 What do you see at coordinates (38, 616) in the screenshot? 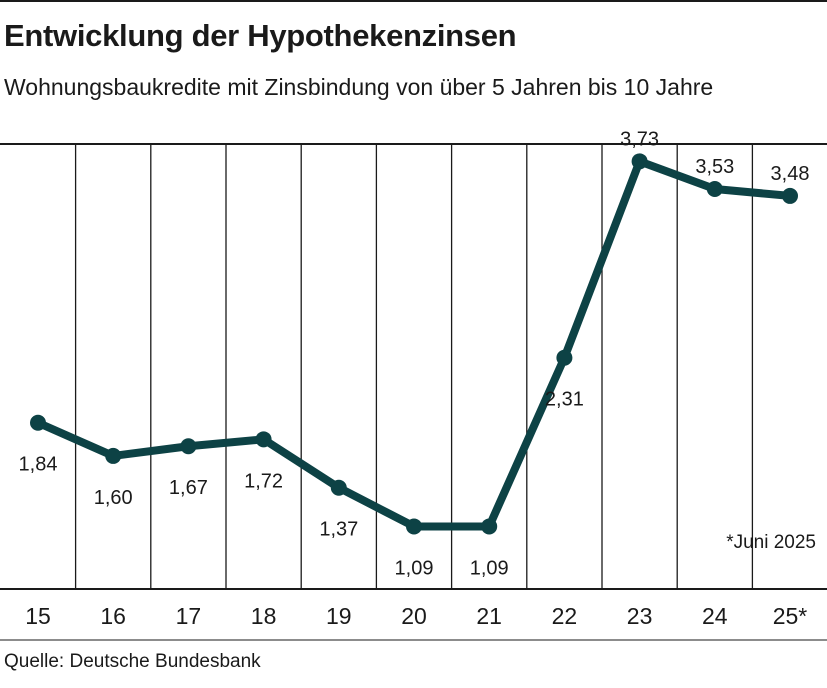
I see `x-tick-label: 15` at bounding box center [38, 616].